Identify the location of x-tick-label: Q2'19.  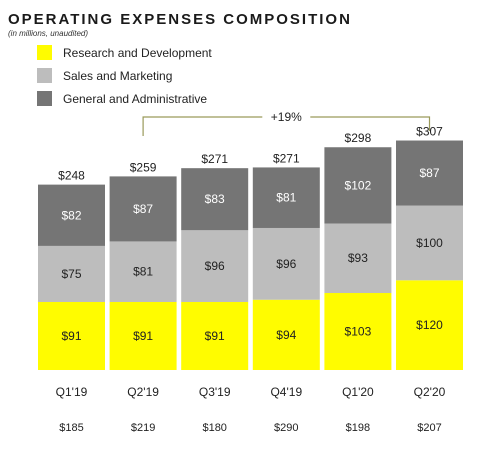
(143, 392).